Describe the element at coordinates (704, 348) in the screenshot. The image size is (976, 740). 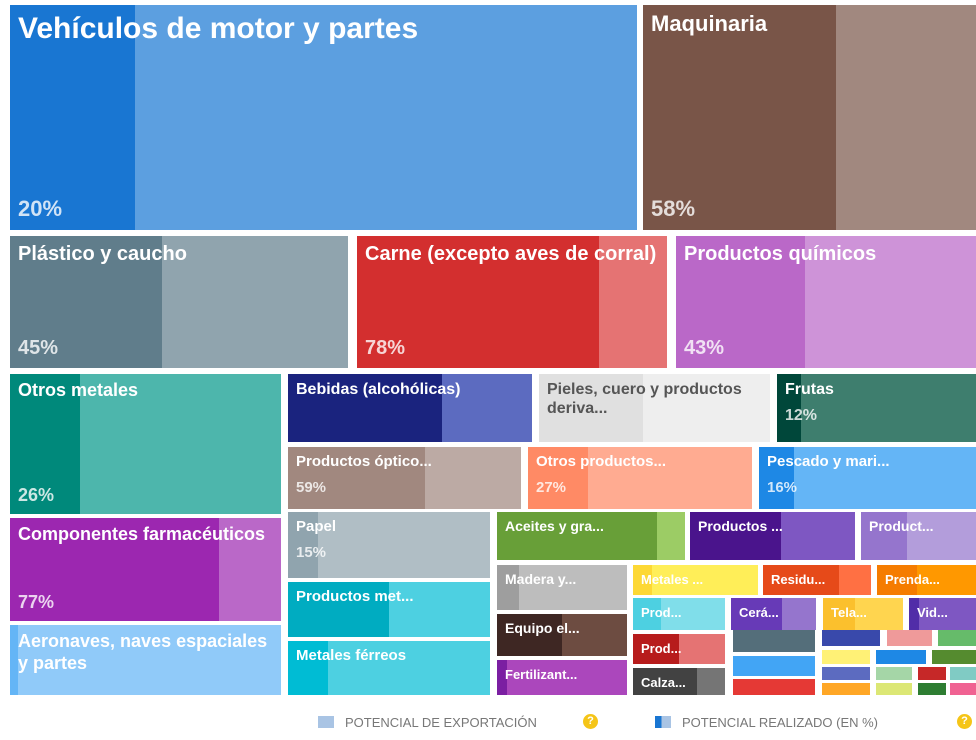
I see `tile-percent: 43%` at that location.